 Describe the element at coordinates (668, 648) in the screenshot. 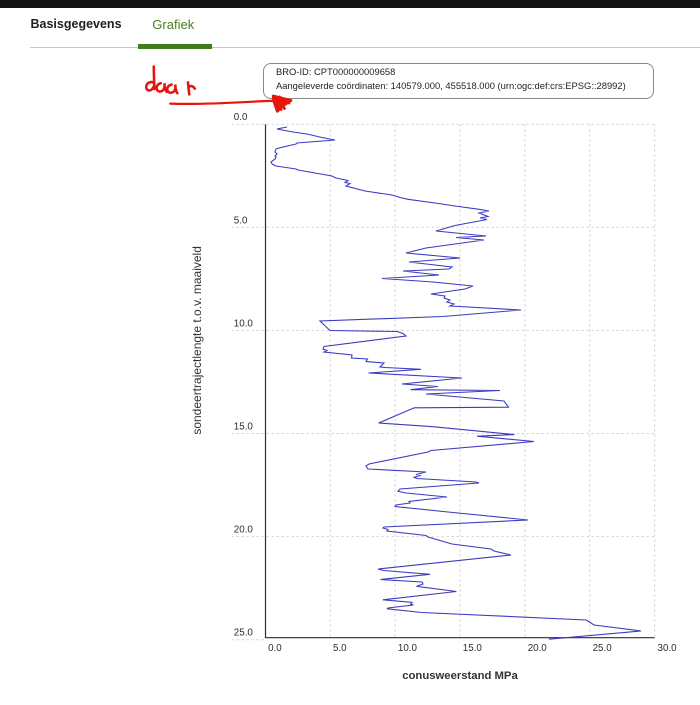

I see `svg-text: 30.0` at that location.